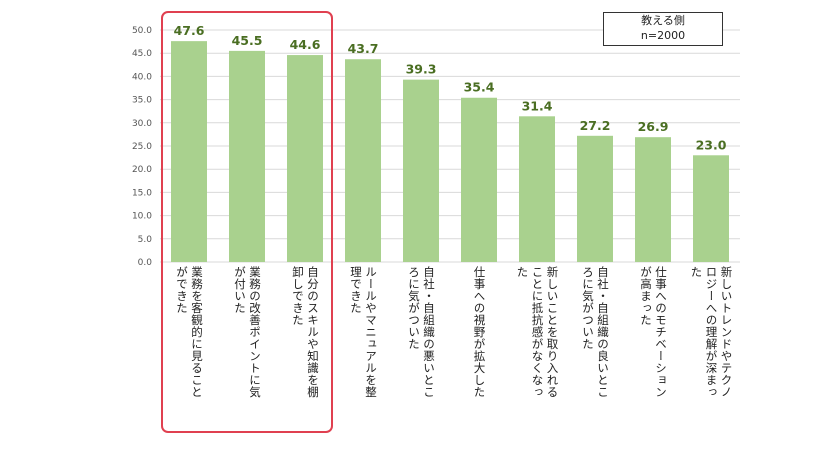 This screenshot has height=450, width=840. I want to click on category-label: 仕事へのモチベーション が高まった, so click(653, 351).